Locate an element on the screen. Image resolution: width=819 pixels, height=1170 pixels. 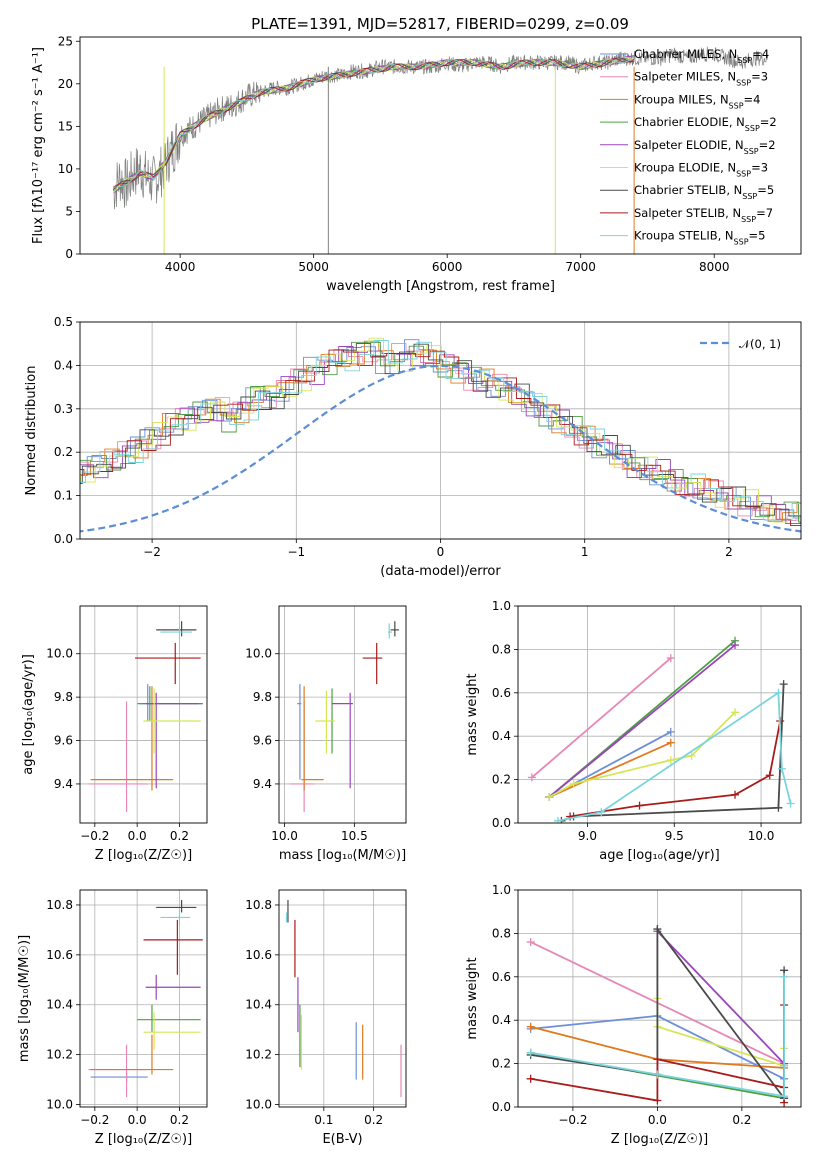
y-tick-label: 10.6 is located at coordinates (59, 955).